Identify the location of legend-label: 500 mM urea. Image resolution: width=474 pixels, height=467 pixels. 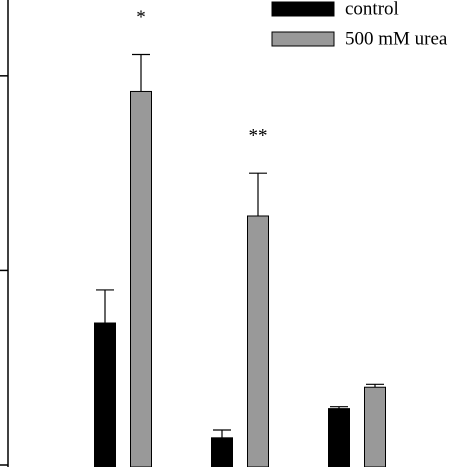
(396, 38).